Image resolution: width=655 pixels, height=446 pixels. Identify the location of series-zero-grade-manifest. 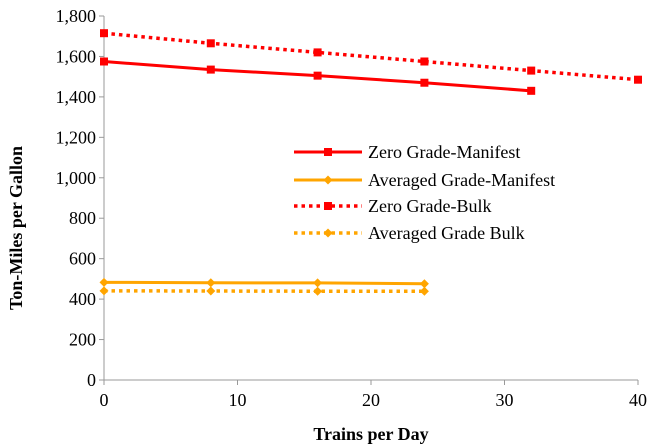
(318, 76).